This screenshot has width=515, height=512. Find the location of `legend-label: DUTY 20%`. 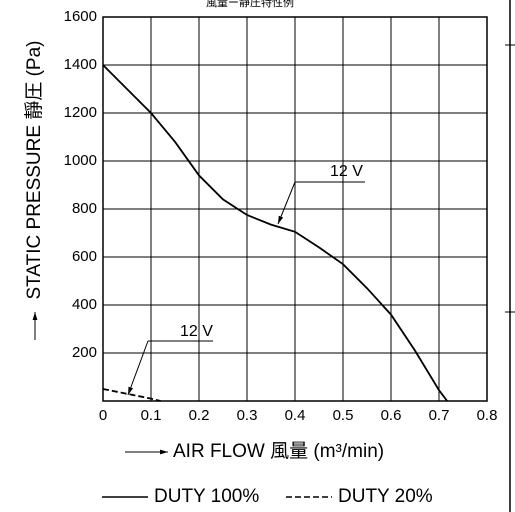

legend-label: DUTY 20% is located at coordinates (385, 496).